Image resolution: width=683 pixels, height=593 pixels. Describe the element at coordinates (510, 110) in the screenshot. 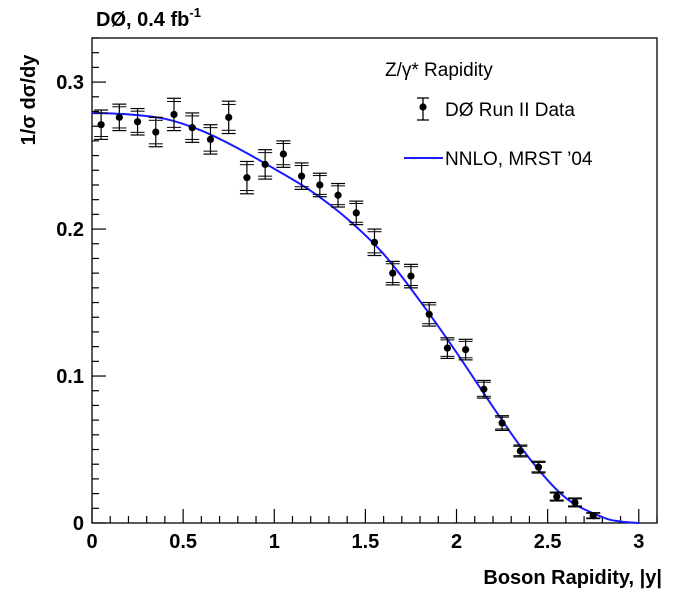

I see `legend-label-data: DØ Run II Data` at that location.